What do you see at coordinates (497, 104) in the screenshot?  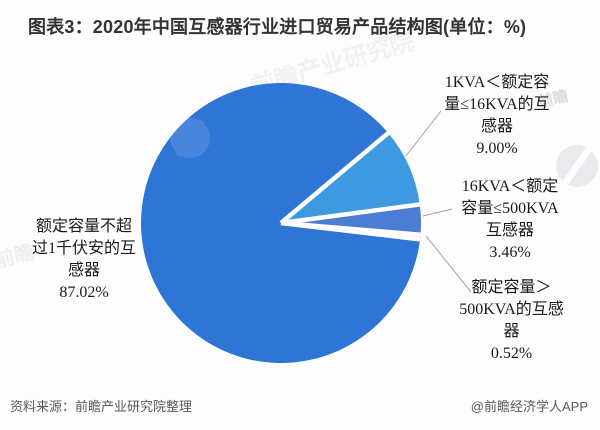 I see `slice-label-text: 1KVA＜额定容量≤16KVA的互感器` at bounding box center [497, 104].